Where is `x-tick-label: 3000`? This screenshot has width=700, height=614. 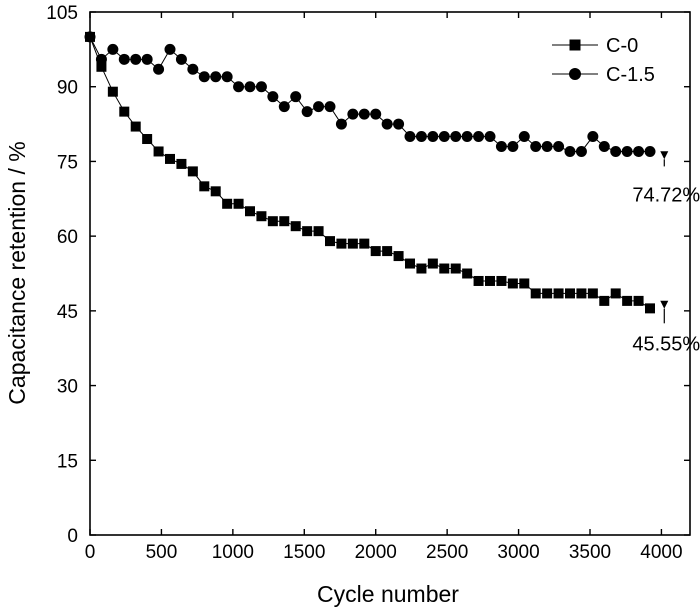 x-tick-label: 3000 is located at coordinates (518, 552).